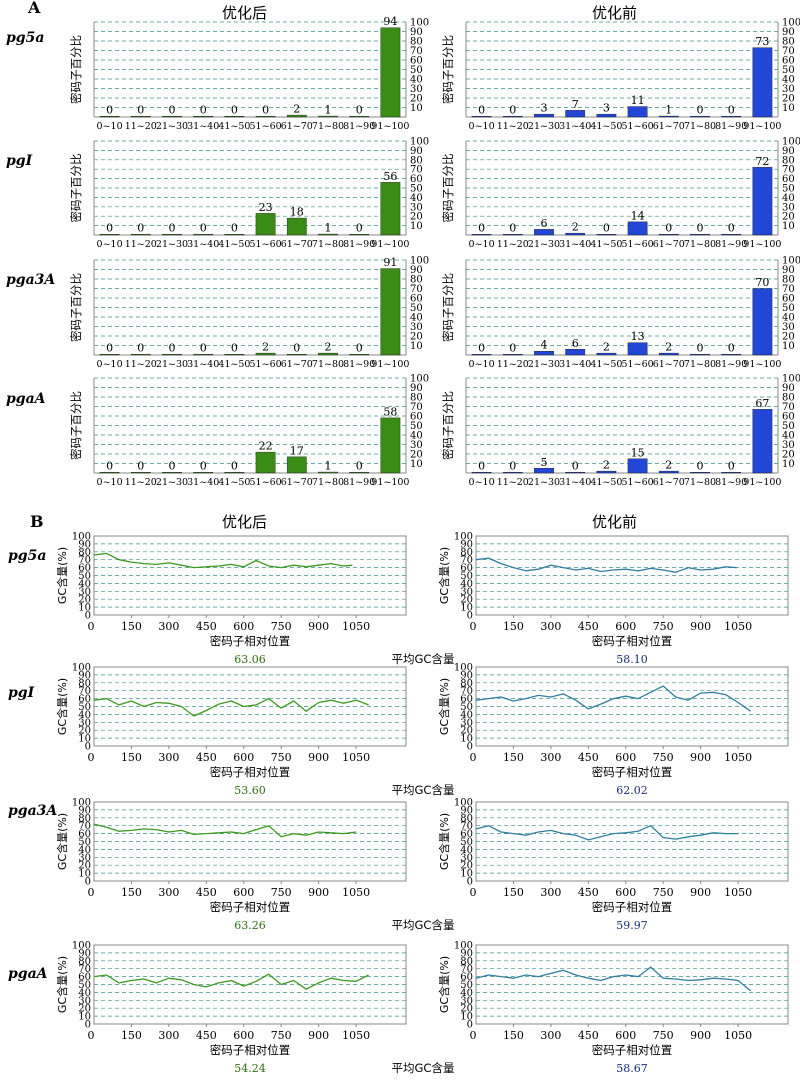  Describe the element at coordinates (37, 521) in the screenshot. I see `panel-b-letter: B` at that location.